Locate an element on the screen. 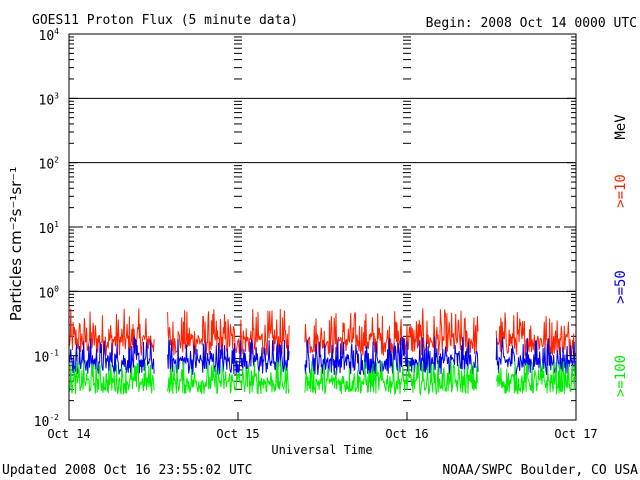 The image size is (640, 480). legend-label: >=50 is located at coordinates (621, 287).